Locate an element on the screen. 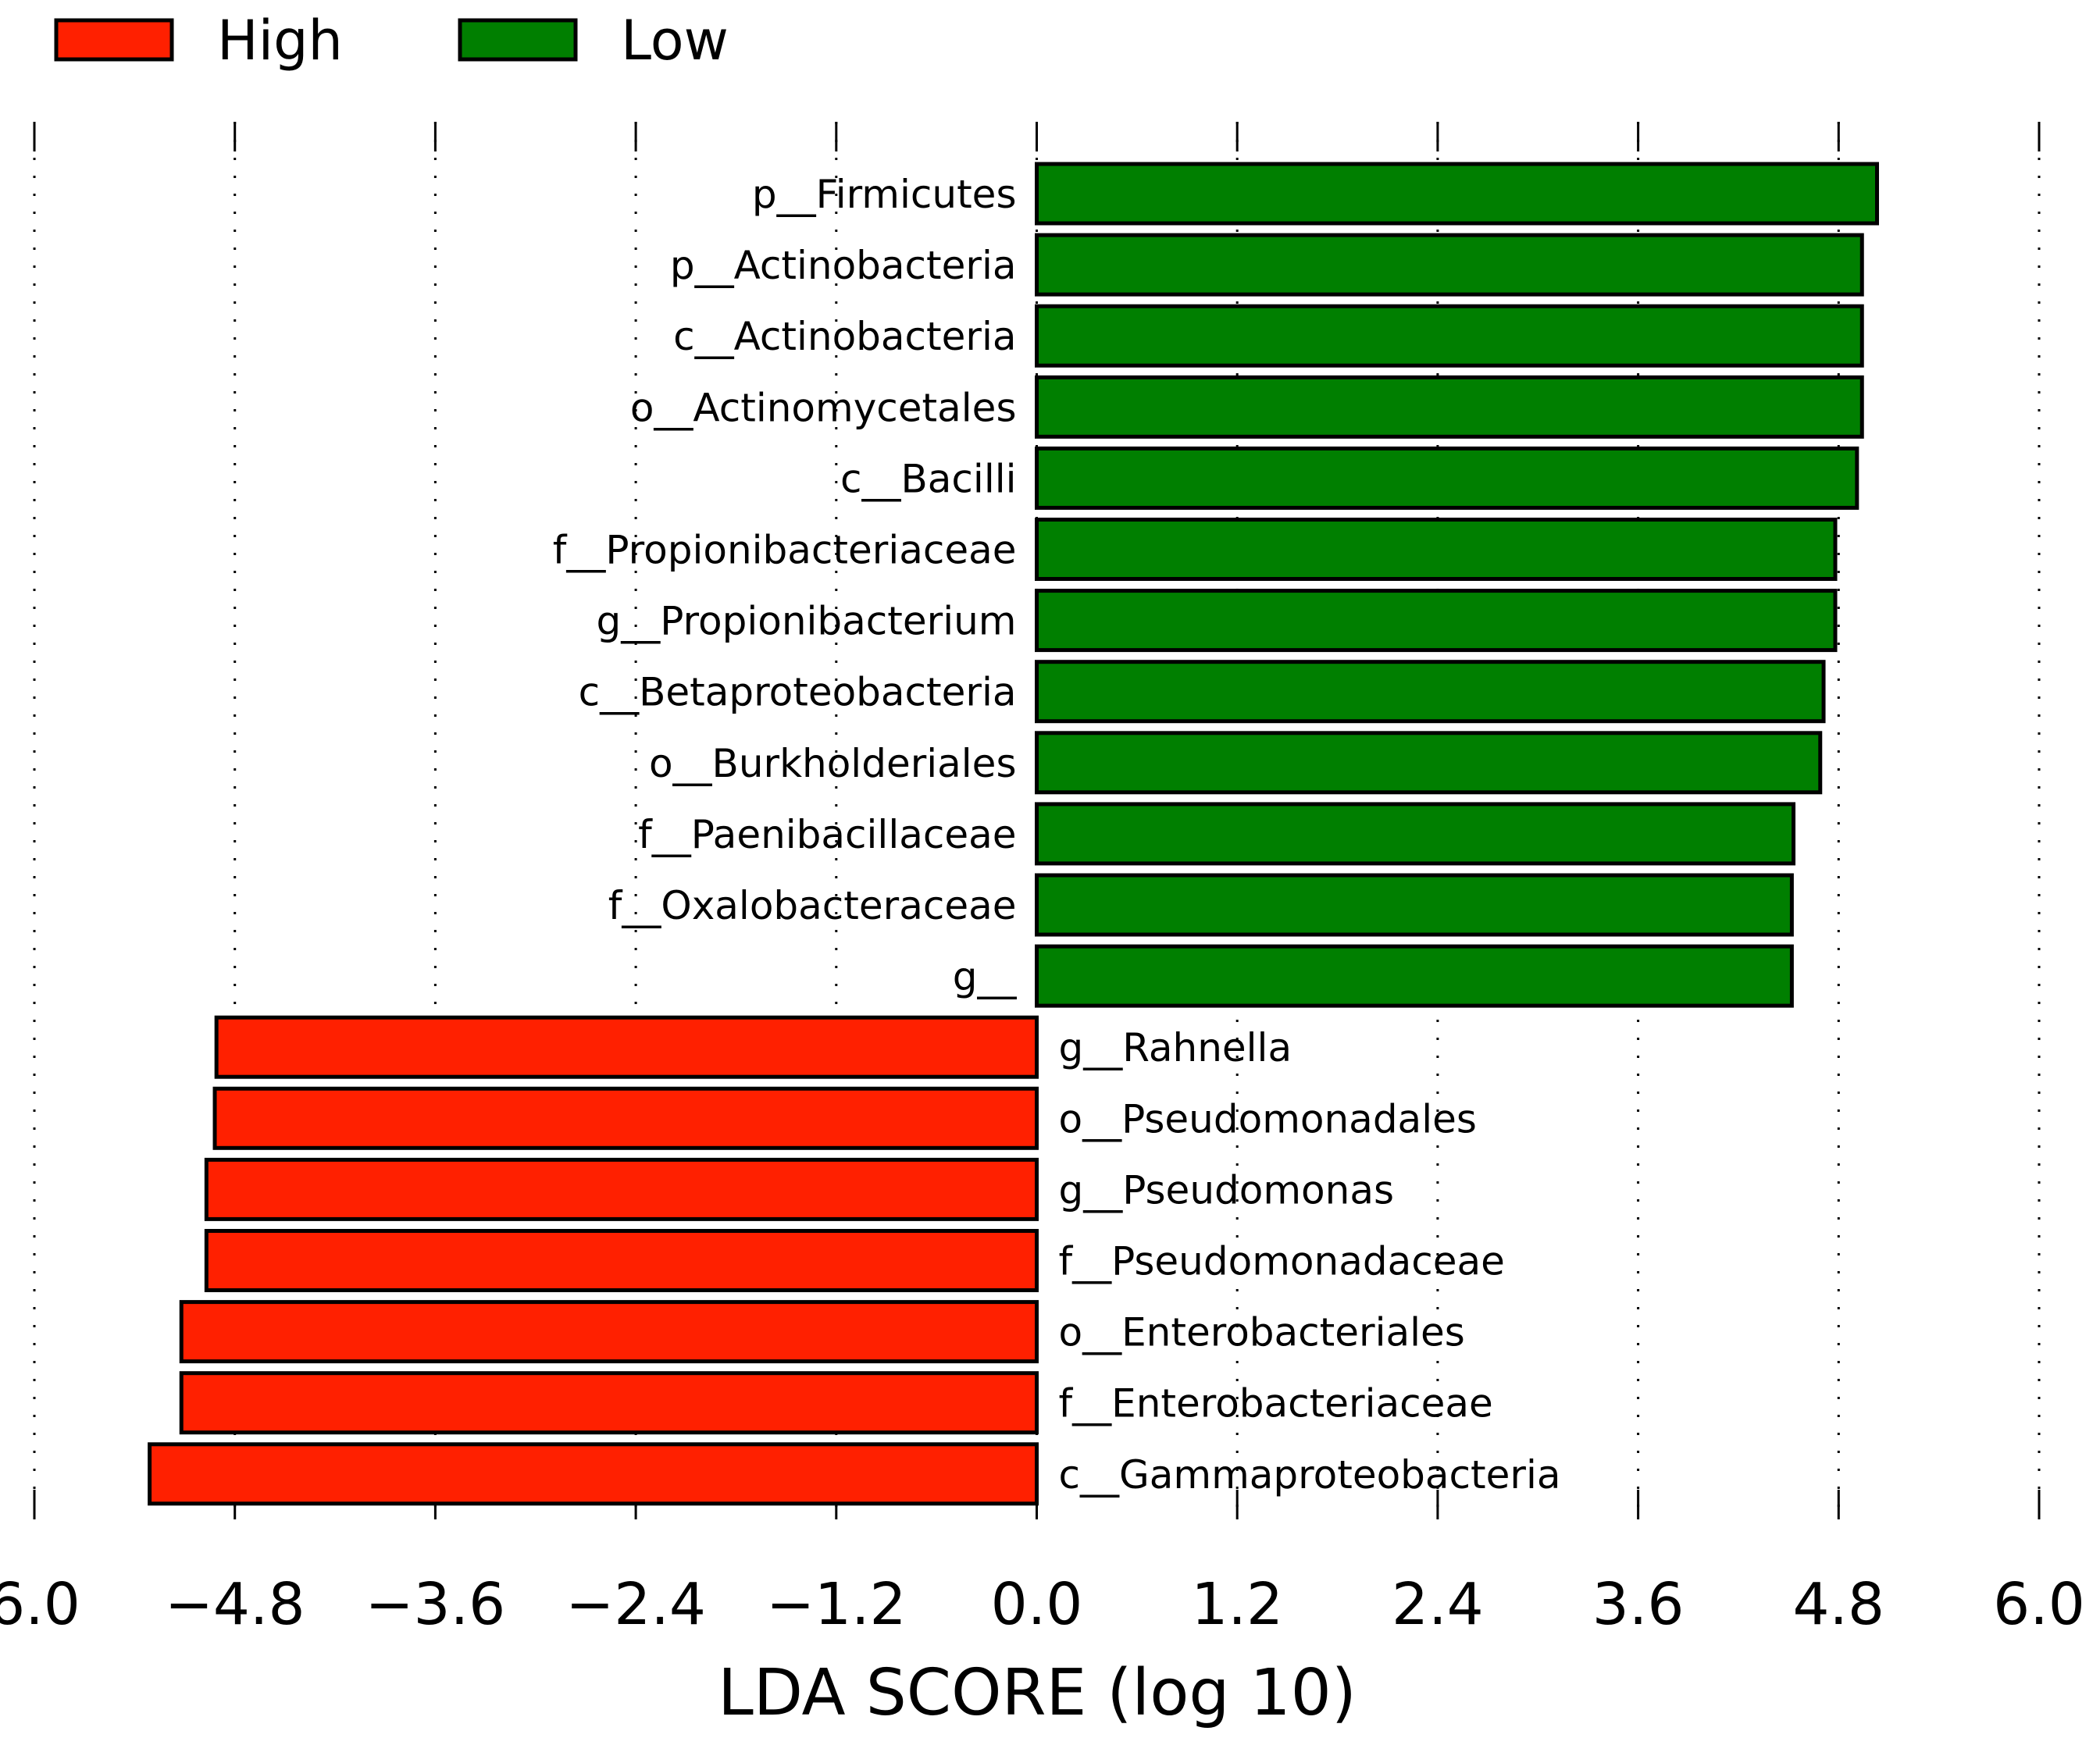  x-tick-label: 0.0 is located at coordinates (1037, 1604).